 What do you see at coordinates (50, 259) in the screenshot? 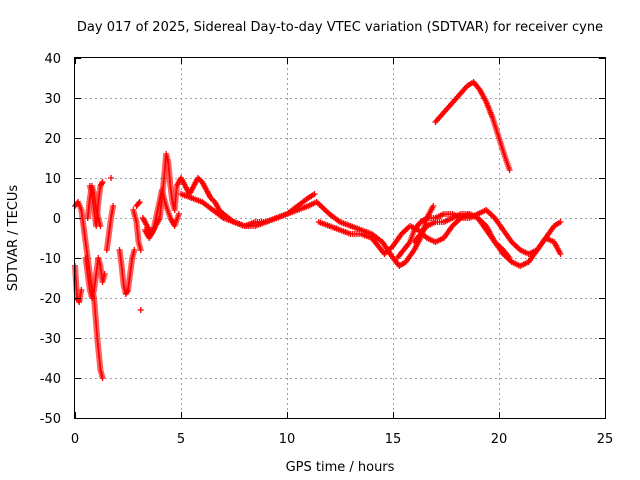
I see `y-tick-label: -10` at bounding box center [50, 259].